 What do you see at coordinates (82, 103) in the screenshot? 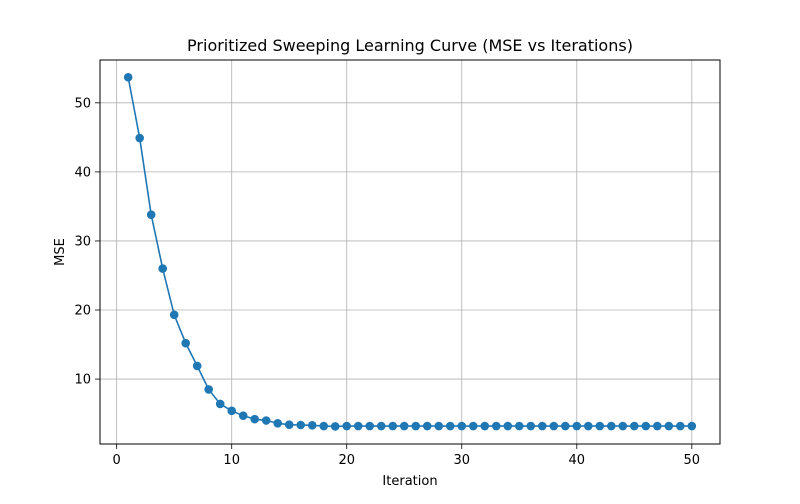
I see `y-tick-label: 50` at bounding box center [82, 103].